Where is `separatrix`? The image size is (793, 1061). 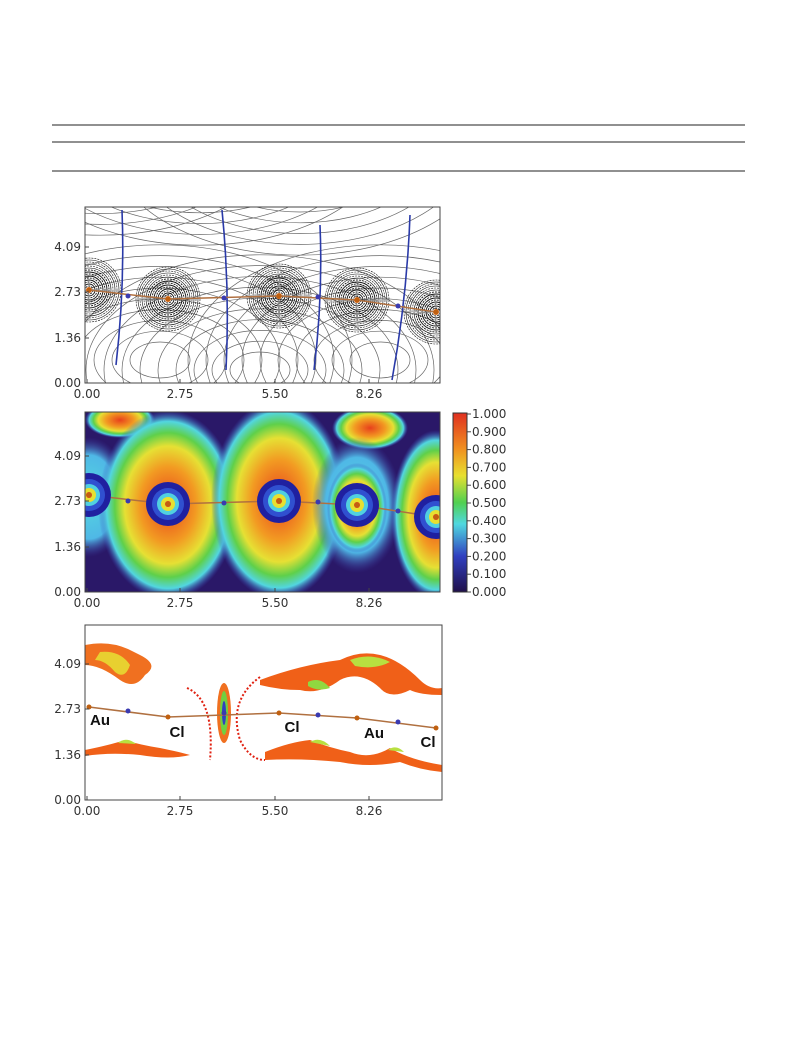 separatrix is located at coordinates (225, 290).